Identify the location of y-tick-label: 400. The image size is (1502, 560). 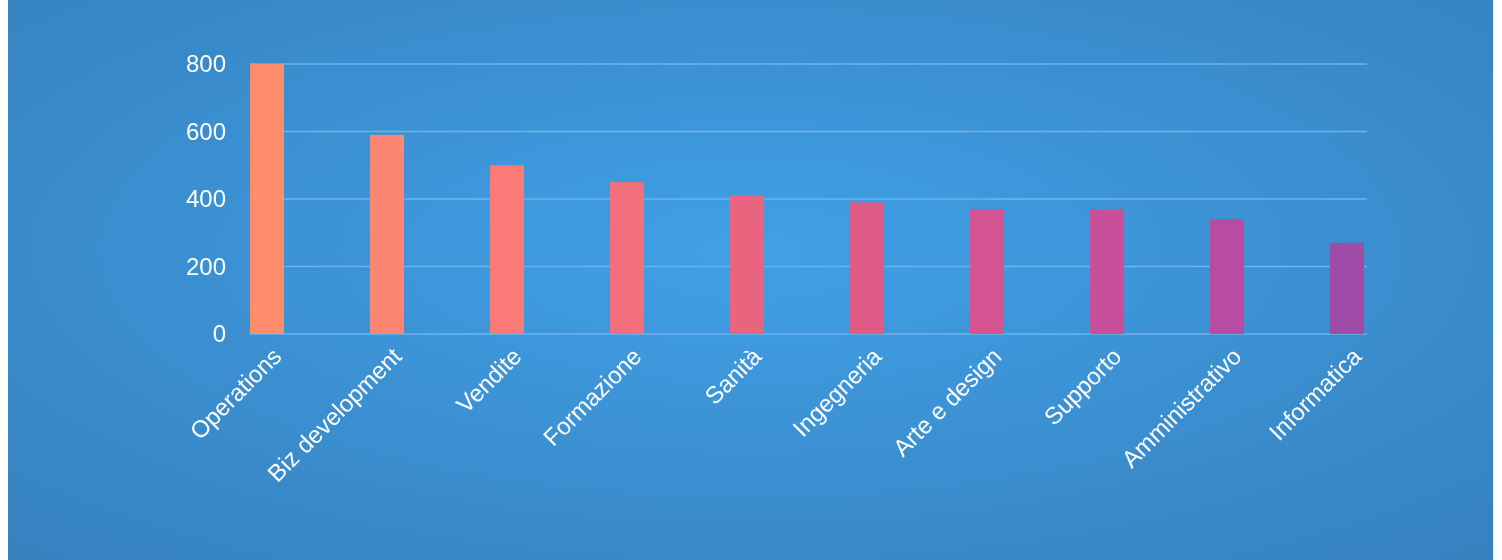
(205, 199).